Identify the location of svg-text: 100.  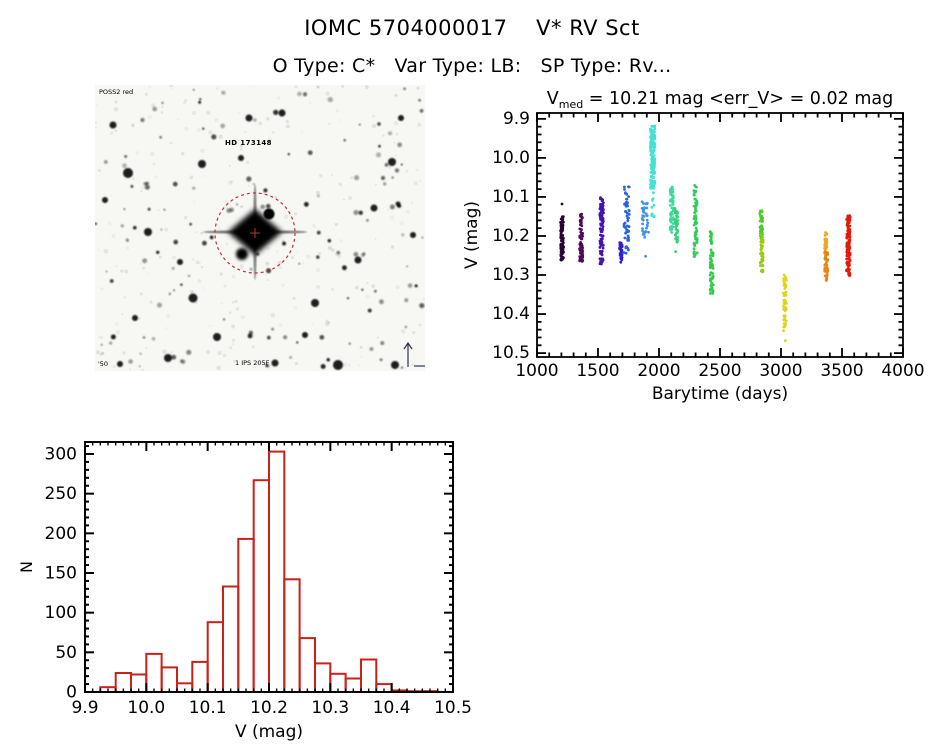
(61, 613).